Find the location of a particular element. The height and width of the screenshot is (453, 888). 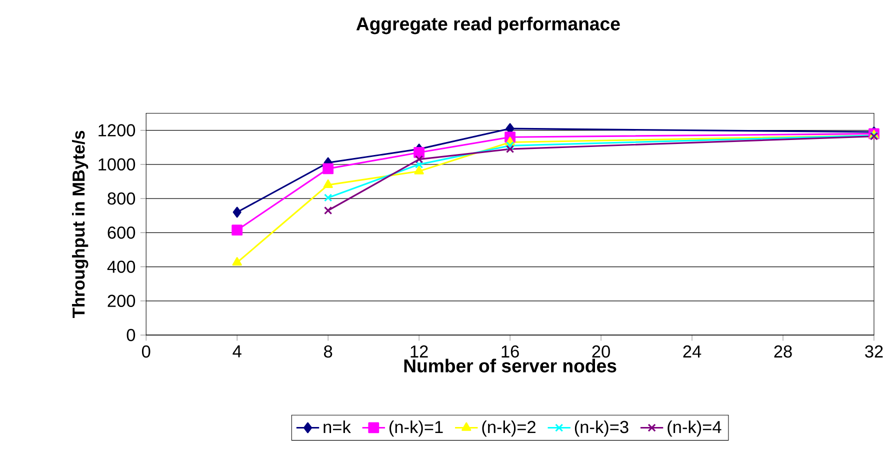

legend-label: (n-k)=3 is located at coordinates (601, 428).